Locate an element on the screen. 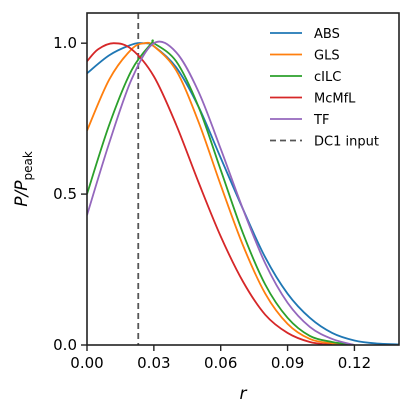 This screenshot has width=413, height=418. x-tick-label: 0.12 is located at coordinates (354, 363).